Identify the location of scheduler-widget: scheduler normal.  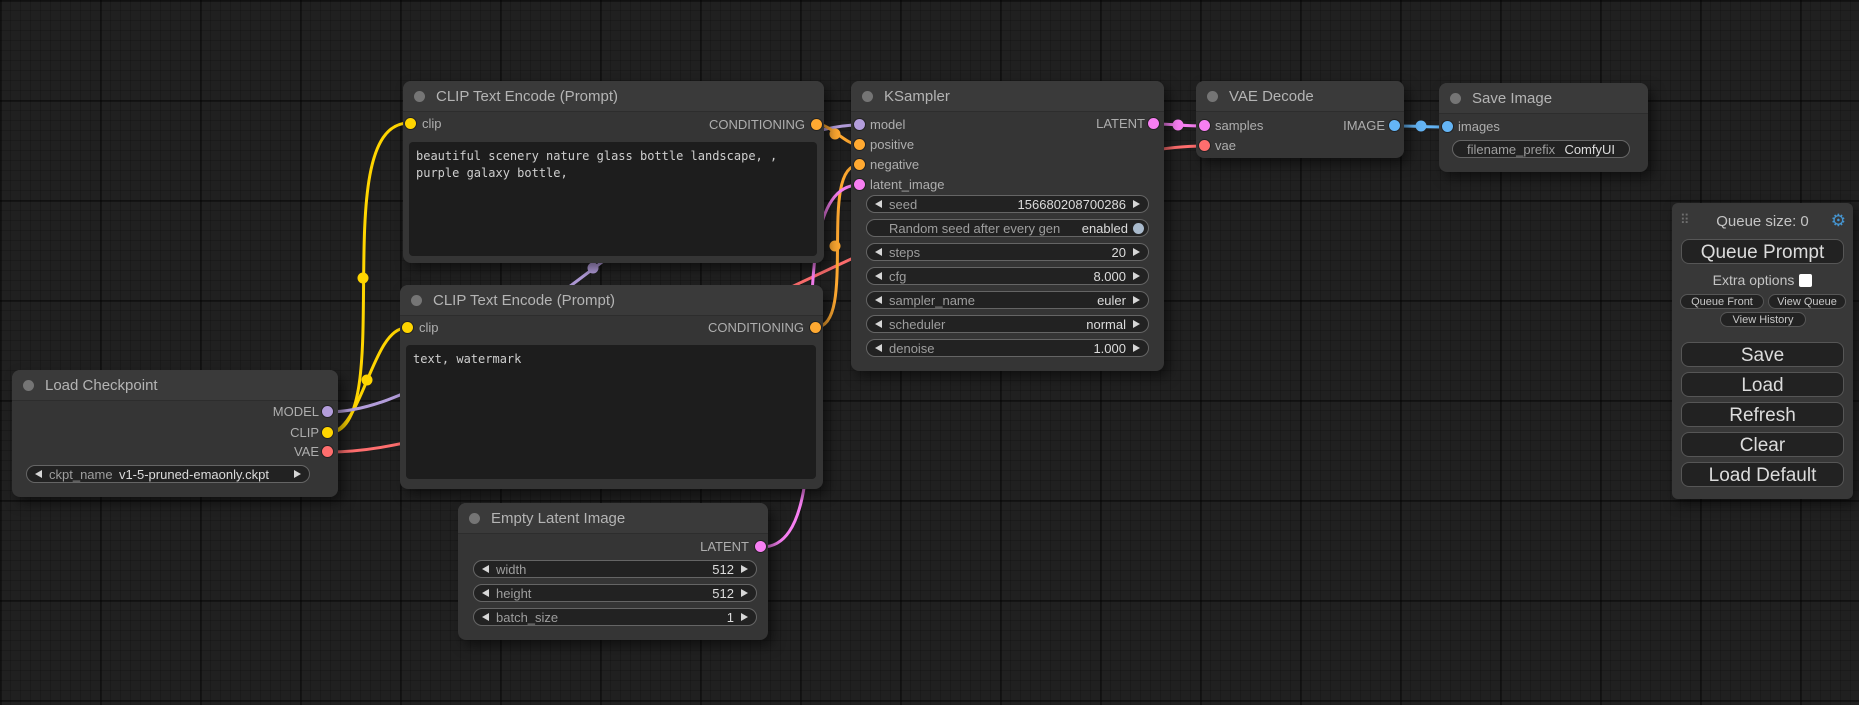
(1007, 324).